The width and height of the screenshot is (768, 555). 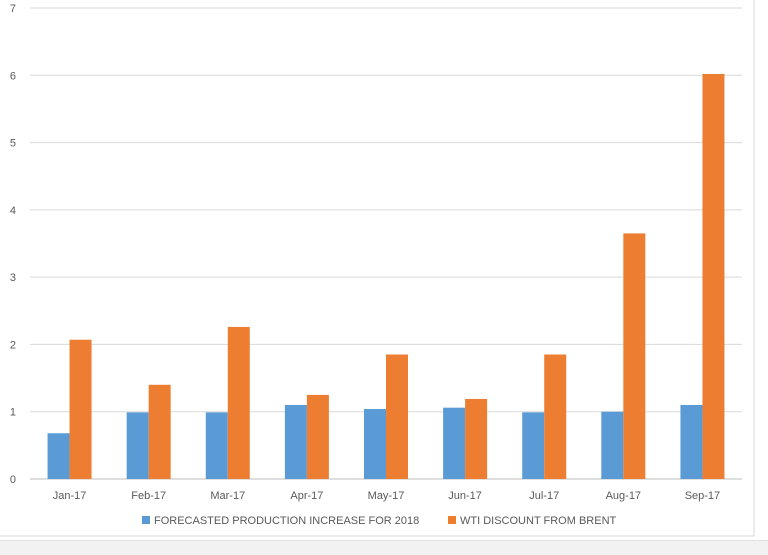 What do you see at coordinates (13, 211) in the screenshot?
I see `y-tick-label: 4` at bounding box center [13, 211].